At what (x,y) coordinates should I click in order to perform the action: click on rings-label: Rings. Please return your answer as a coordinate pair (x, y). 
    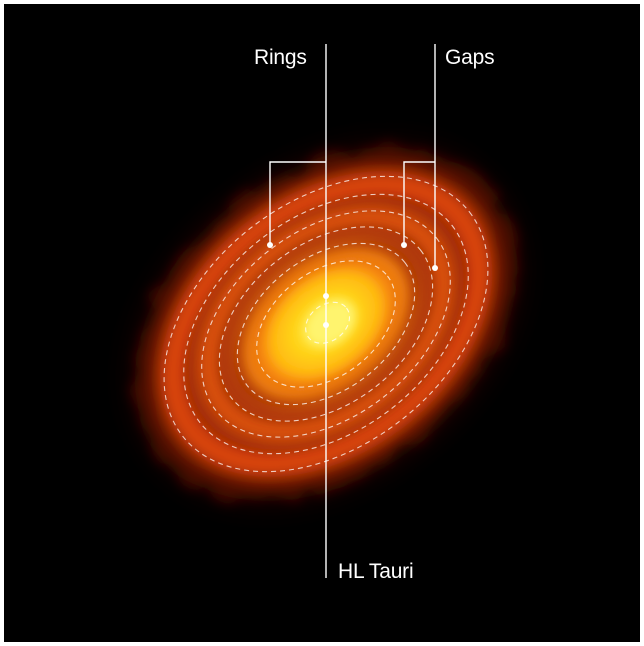
    Looking at the image, I should click on (280, 57).